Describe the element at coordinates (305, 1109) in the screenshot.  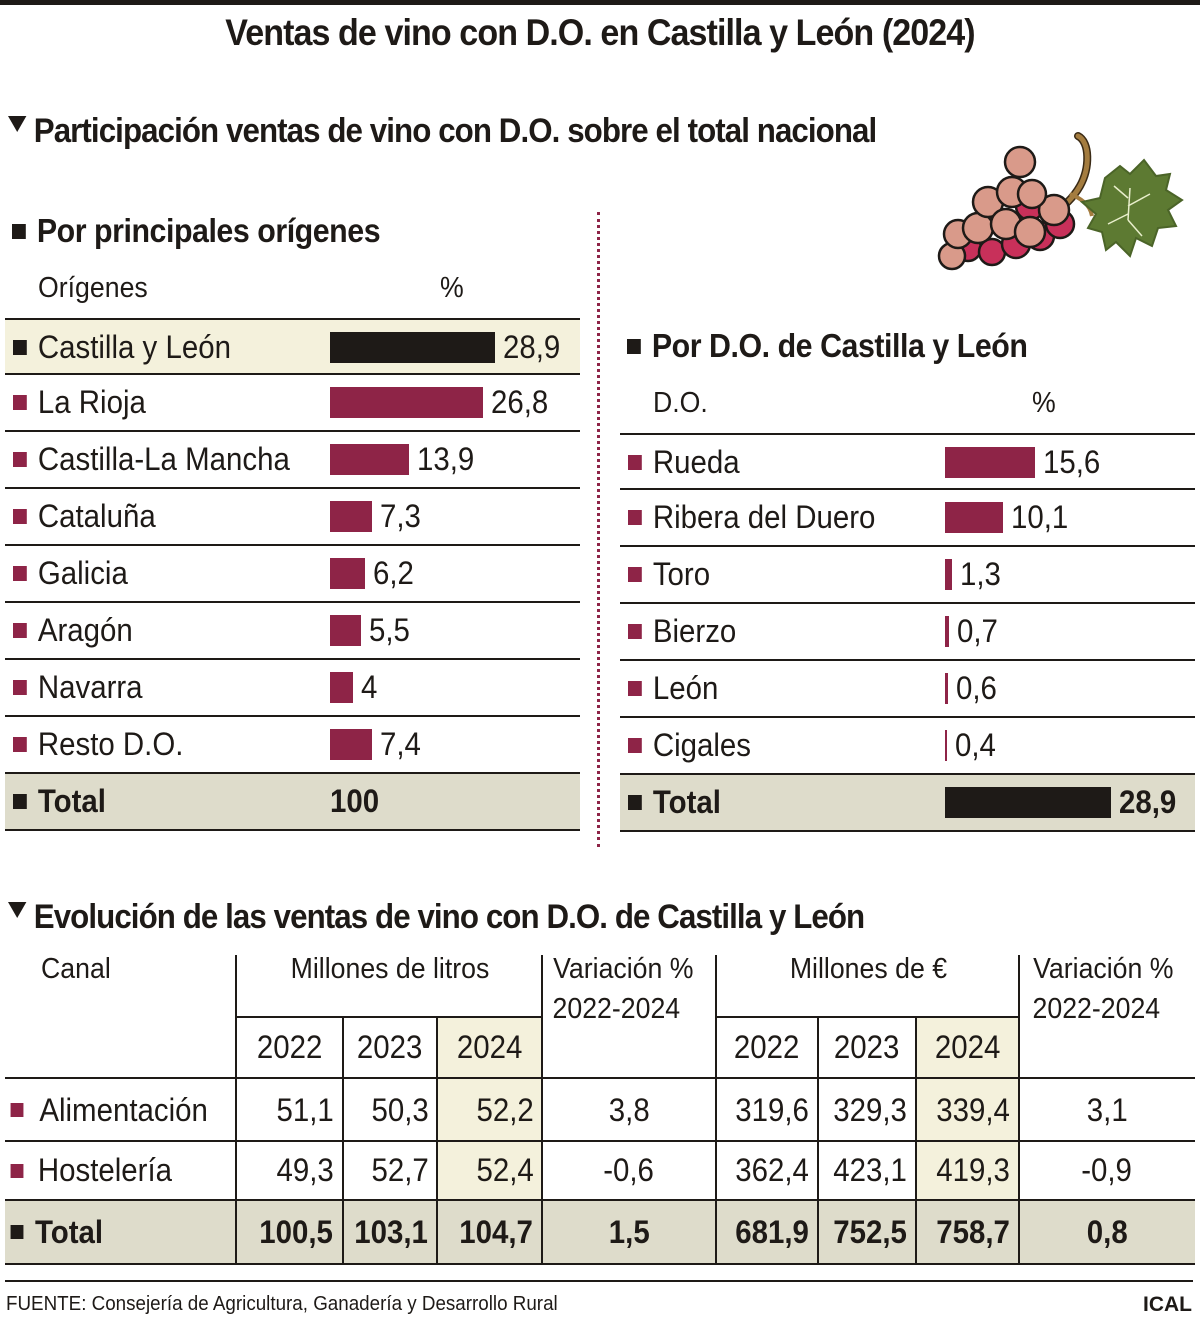
I see `cell: 51,1` at that location.